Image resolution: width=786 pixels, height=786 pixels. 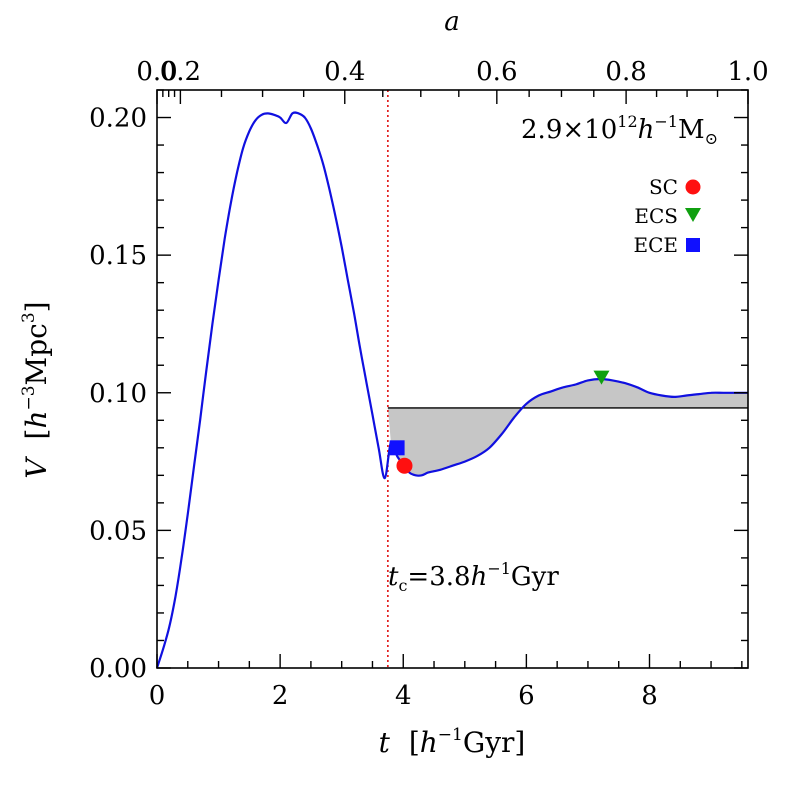 I want to click on y-tick-label: 0.10, so click(x=118, y=394).